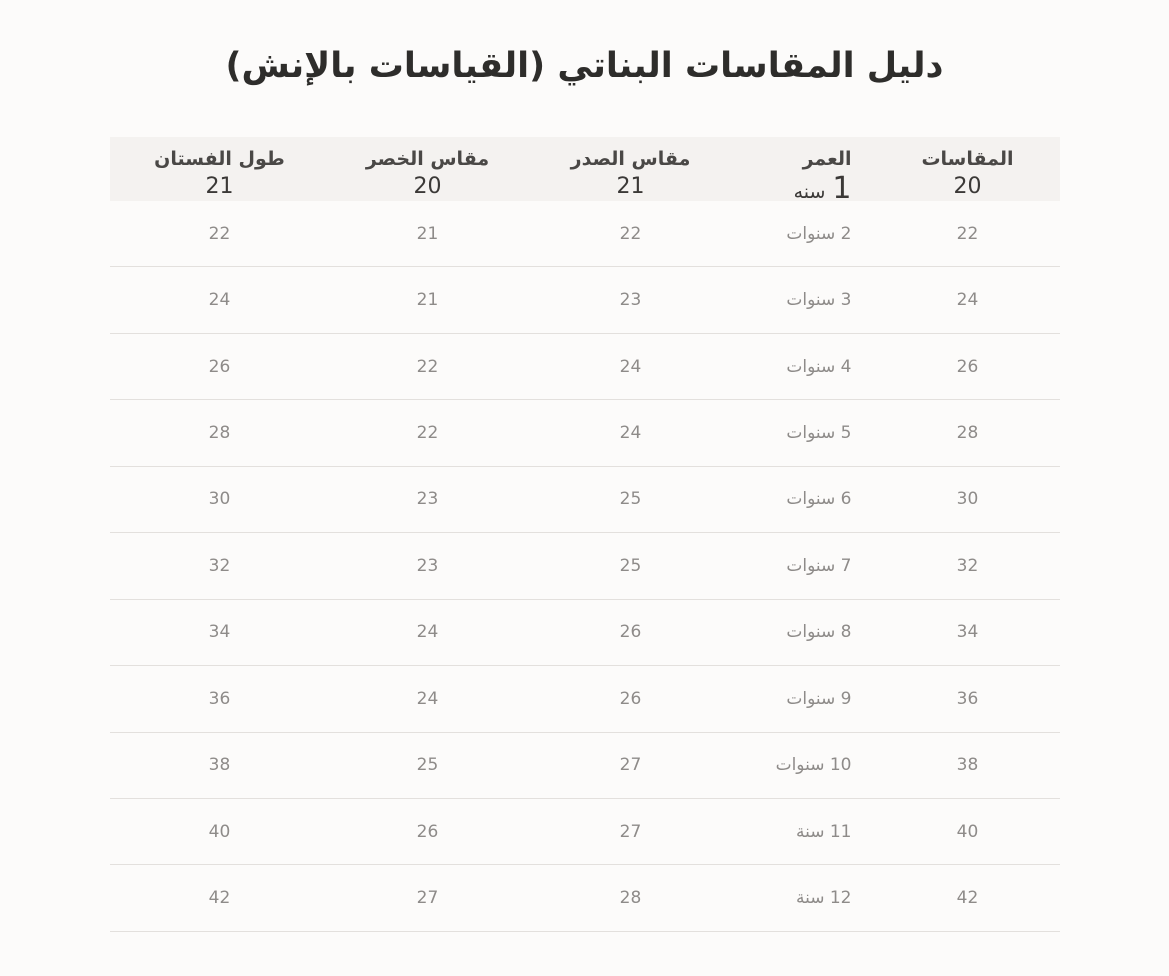 This screenshot has height=976, width=1169. What do you see at coordinates (819, 499) in the screenshot?
I see `age-cell: 6 سنوات` at bounding box center [819, 499].